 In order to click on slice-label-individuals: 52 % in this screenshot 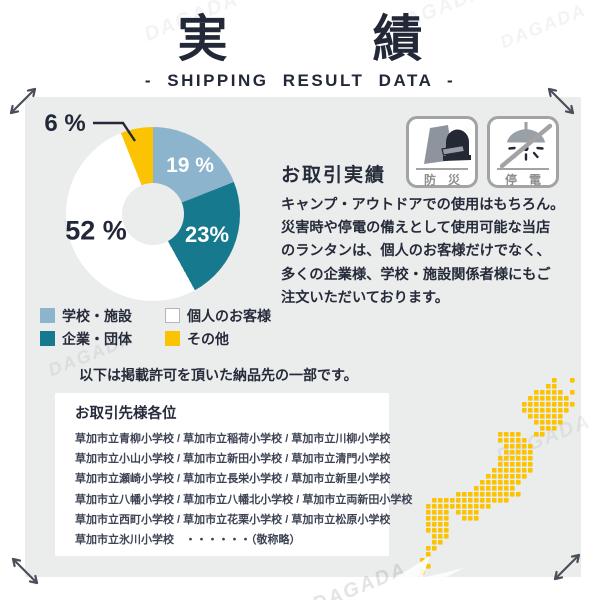, I will do `click(96, 230)`.